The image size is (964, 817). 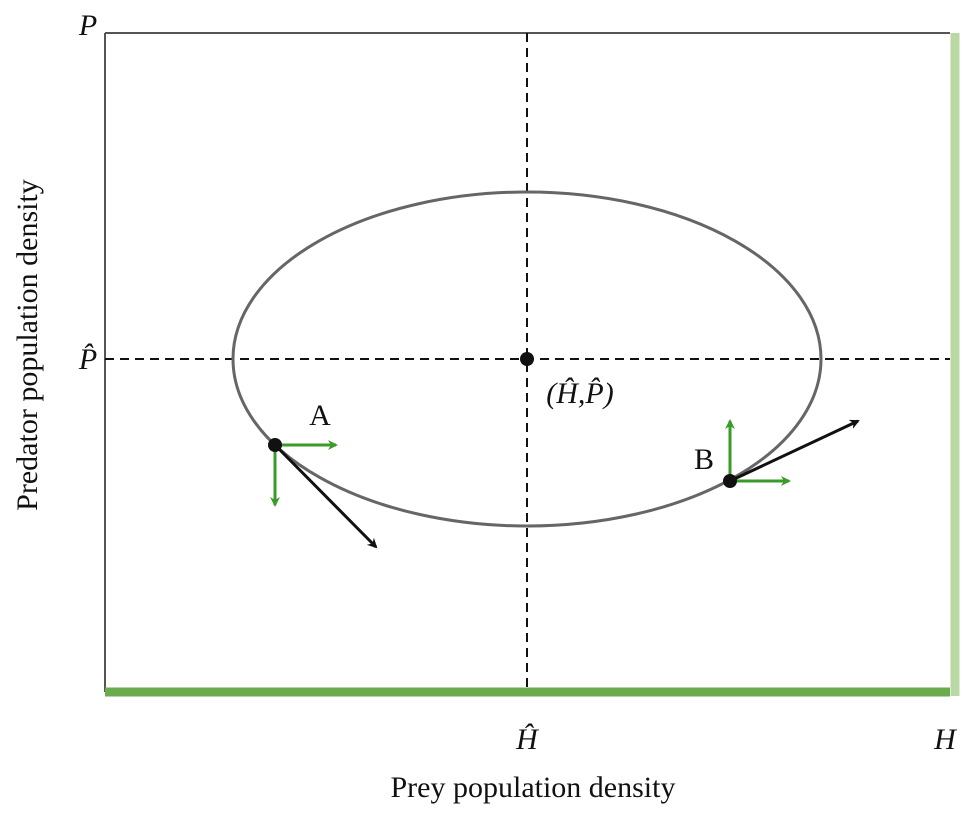 I want to click on equilibrium-point, so click(x=527, y=359).